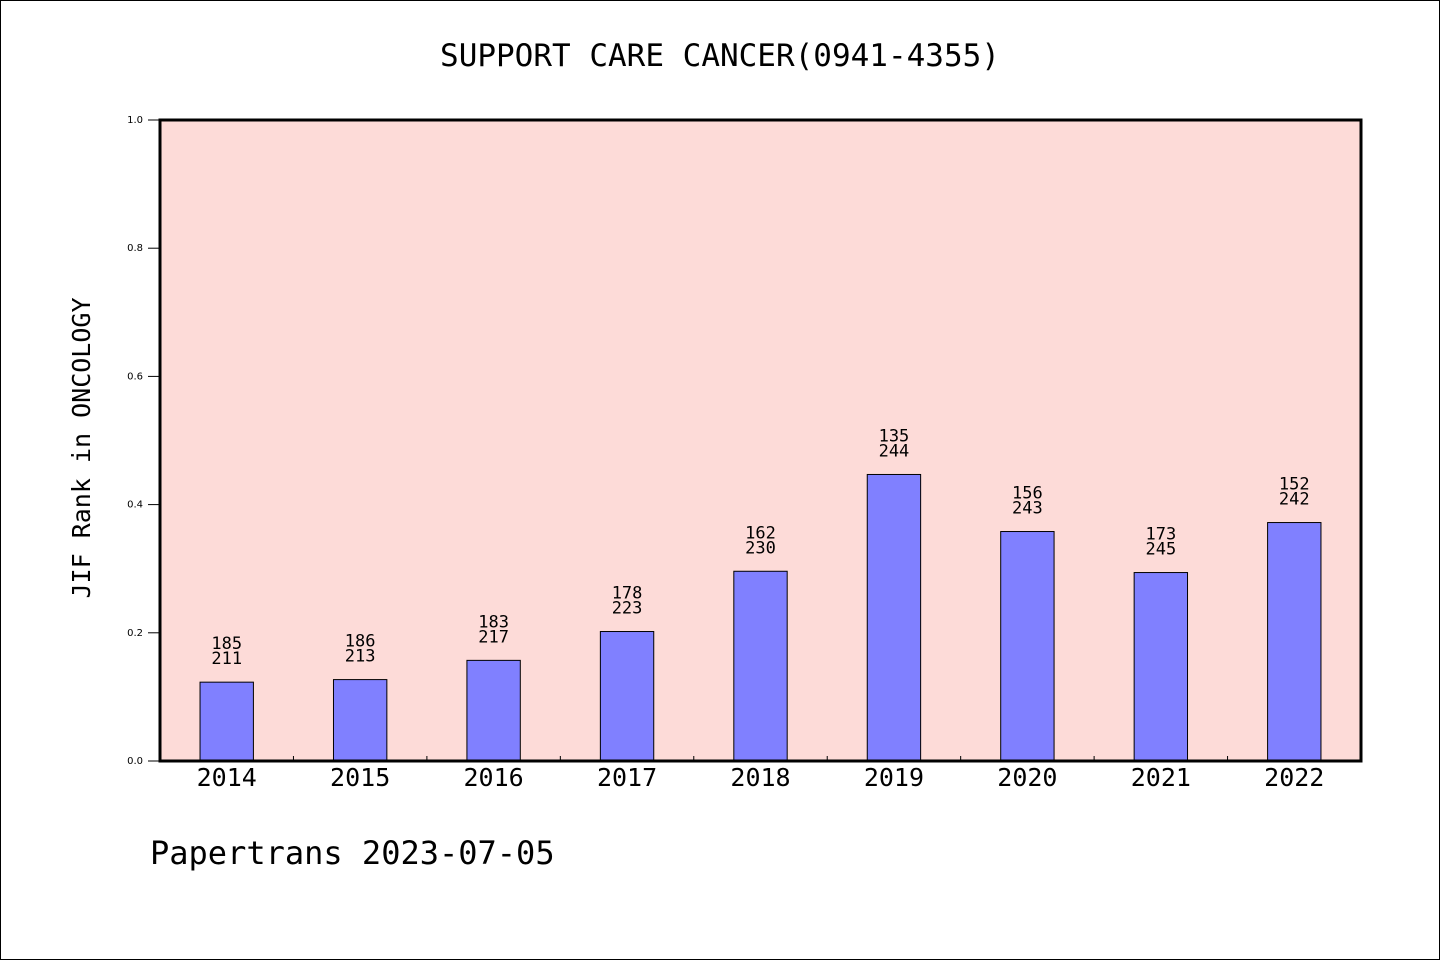  I want to click on footer-text: Papertrans 2023-07-05, so click(352, 853).